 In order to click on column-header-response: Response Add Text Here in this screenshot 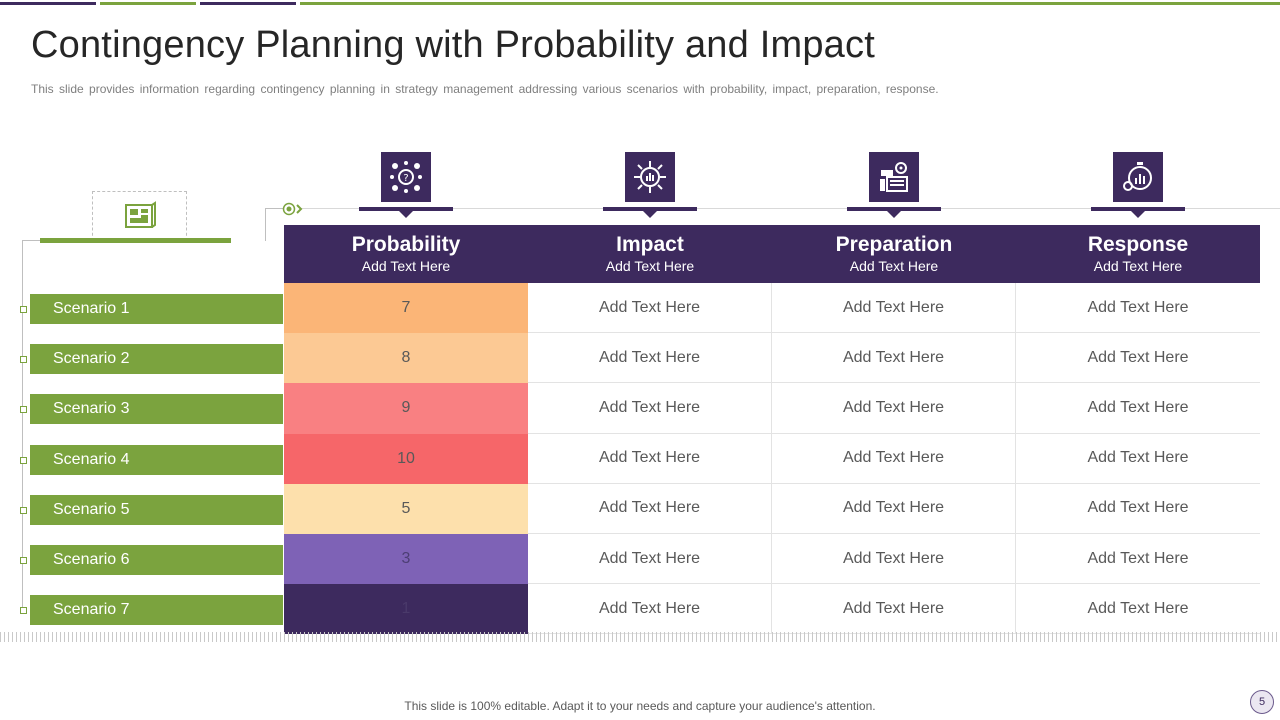, I will do `click(1138, 254)`.